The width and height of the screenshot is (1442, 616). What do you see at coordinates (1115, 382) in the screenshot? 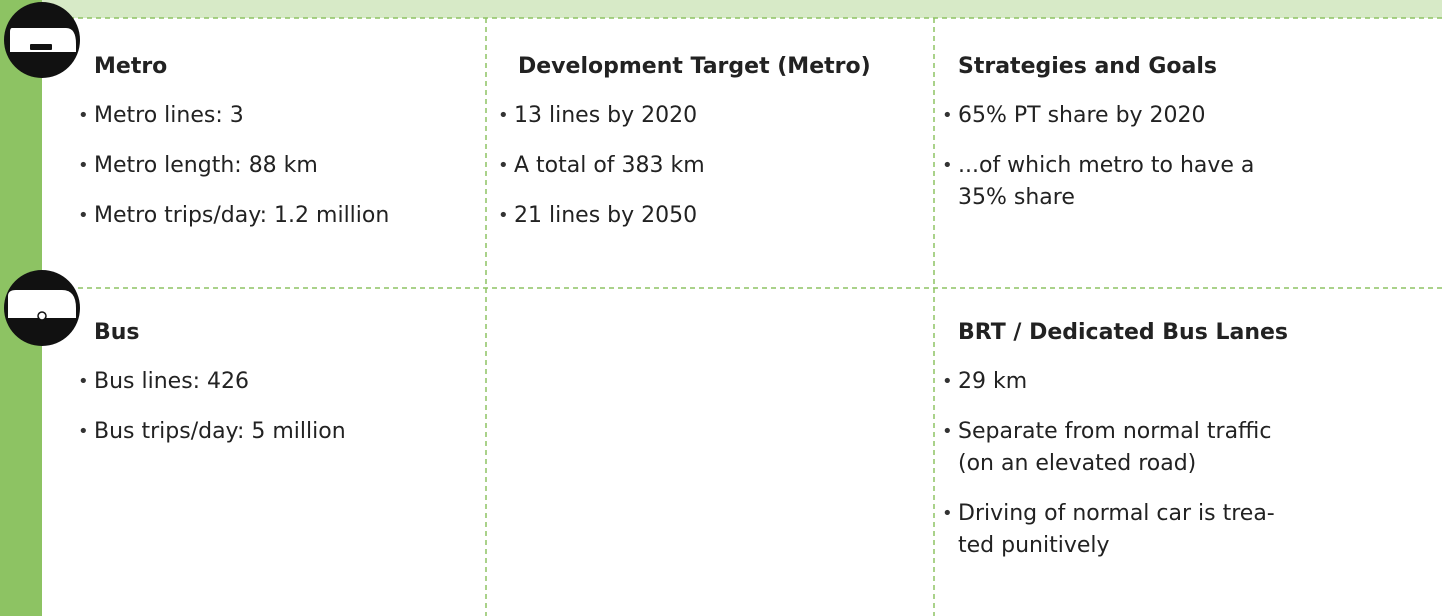
I see `bullet-item: 29 km` at bounding box center [1115, 382].